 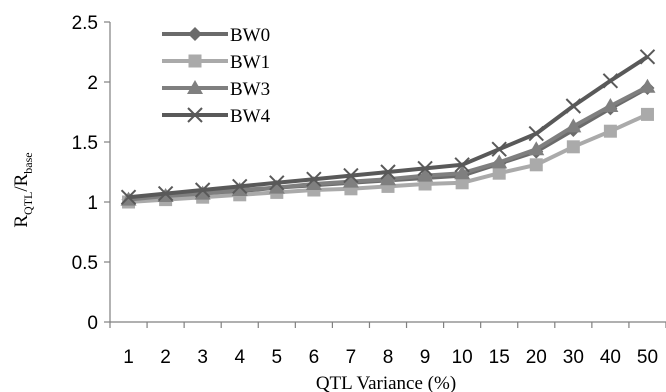 I want to click on y-tick-label: 2.5, so click(x=85, y=23).